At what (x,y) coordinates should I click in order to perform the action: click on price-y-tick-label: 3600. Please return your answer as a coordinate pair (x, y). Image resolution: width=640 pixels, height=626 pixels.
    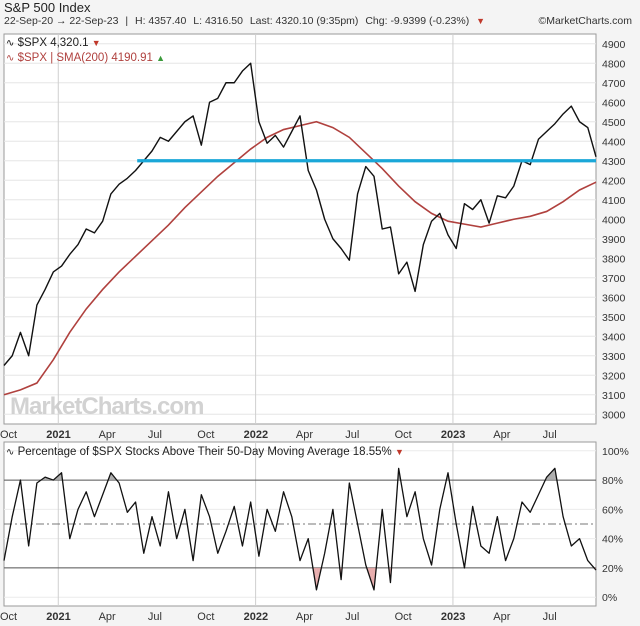
    Looking at the image, I should click on (614, 298).